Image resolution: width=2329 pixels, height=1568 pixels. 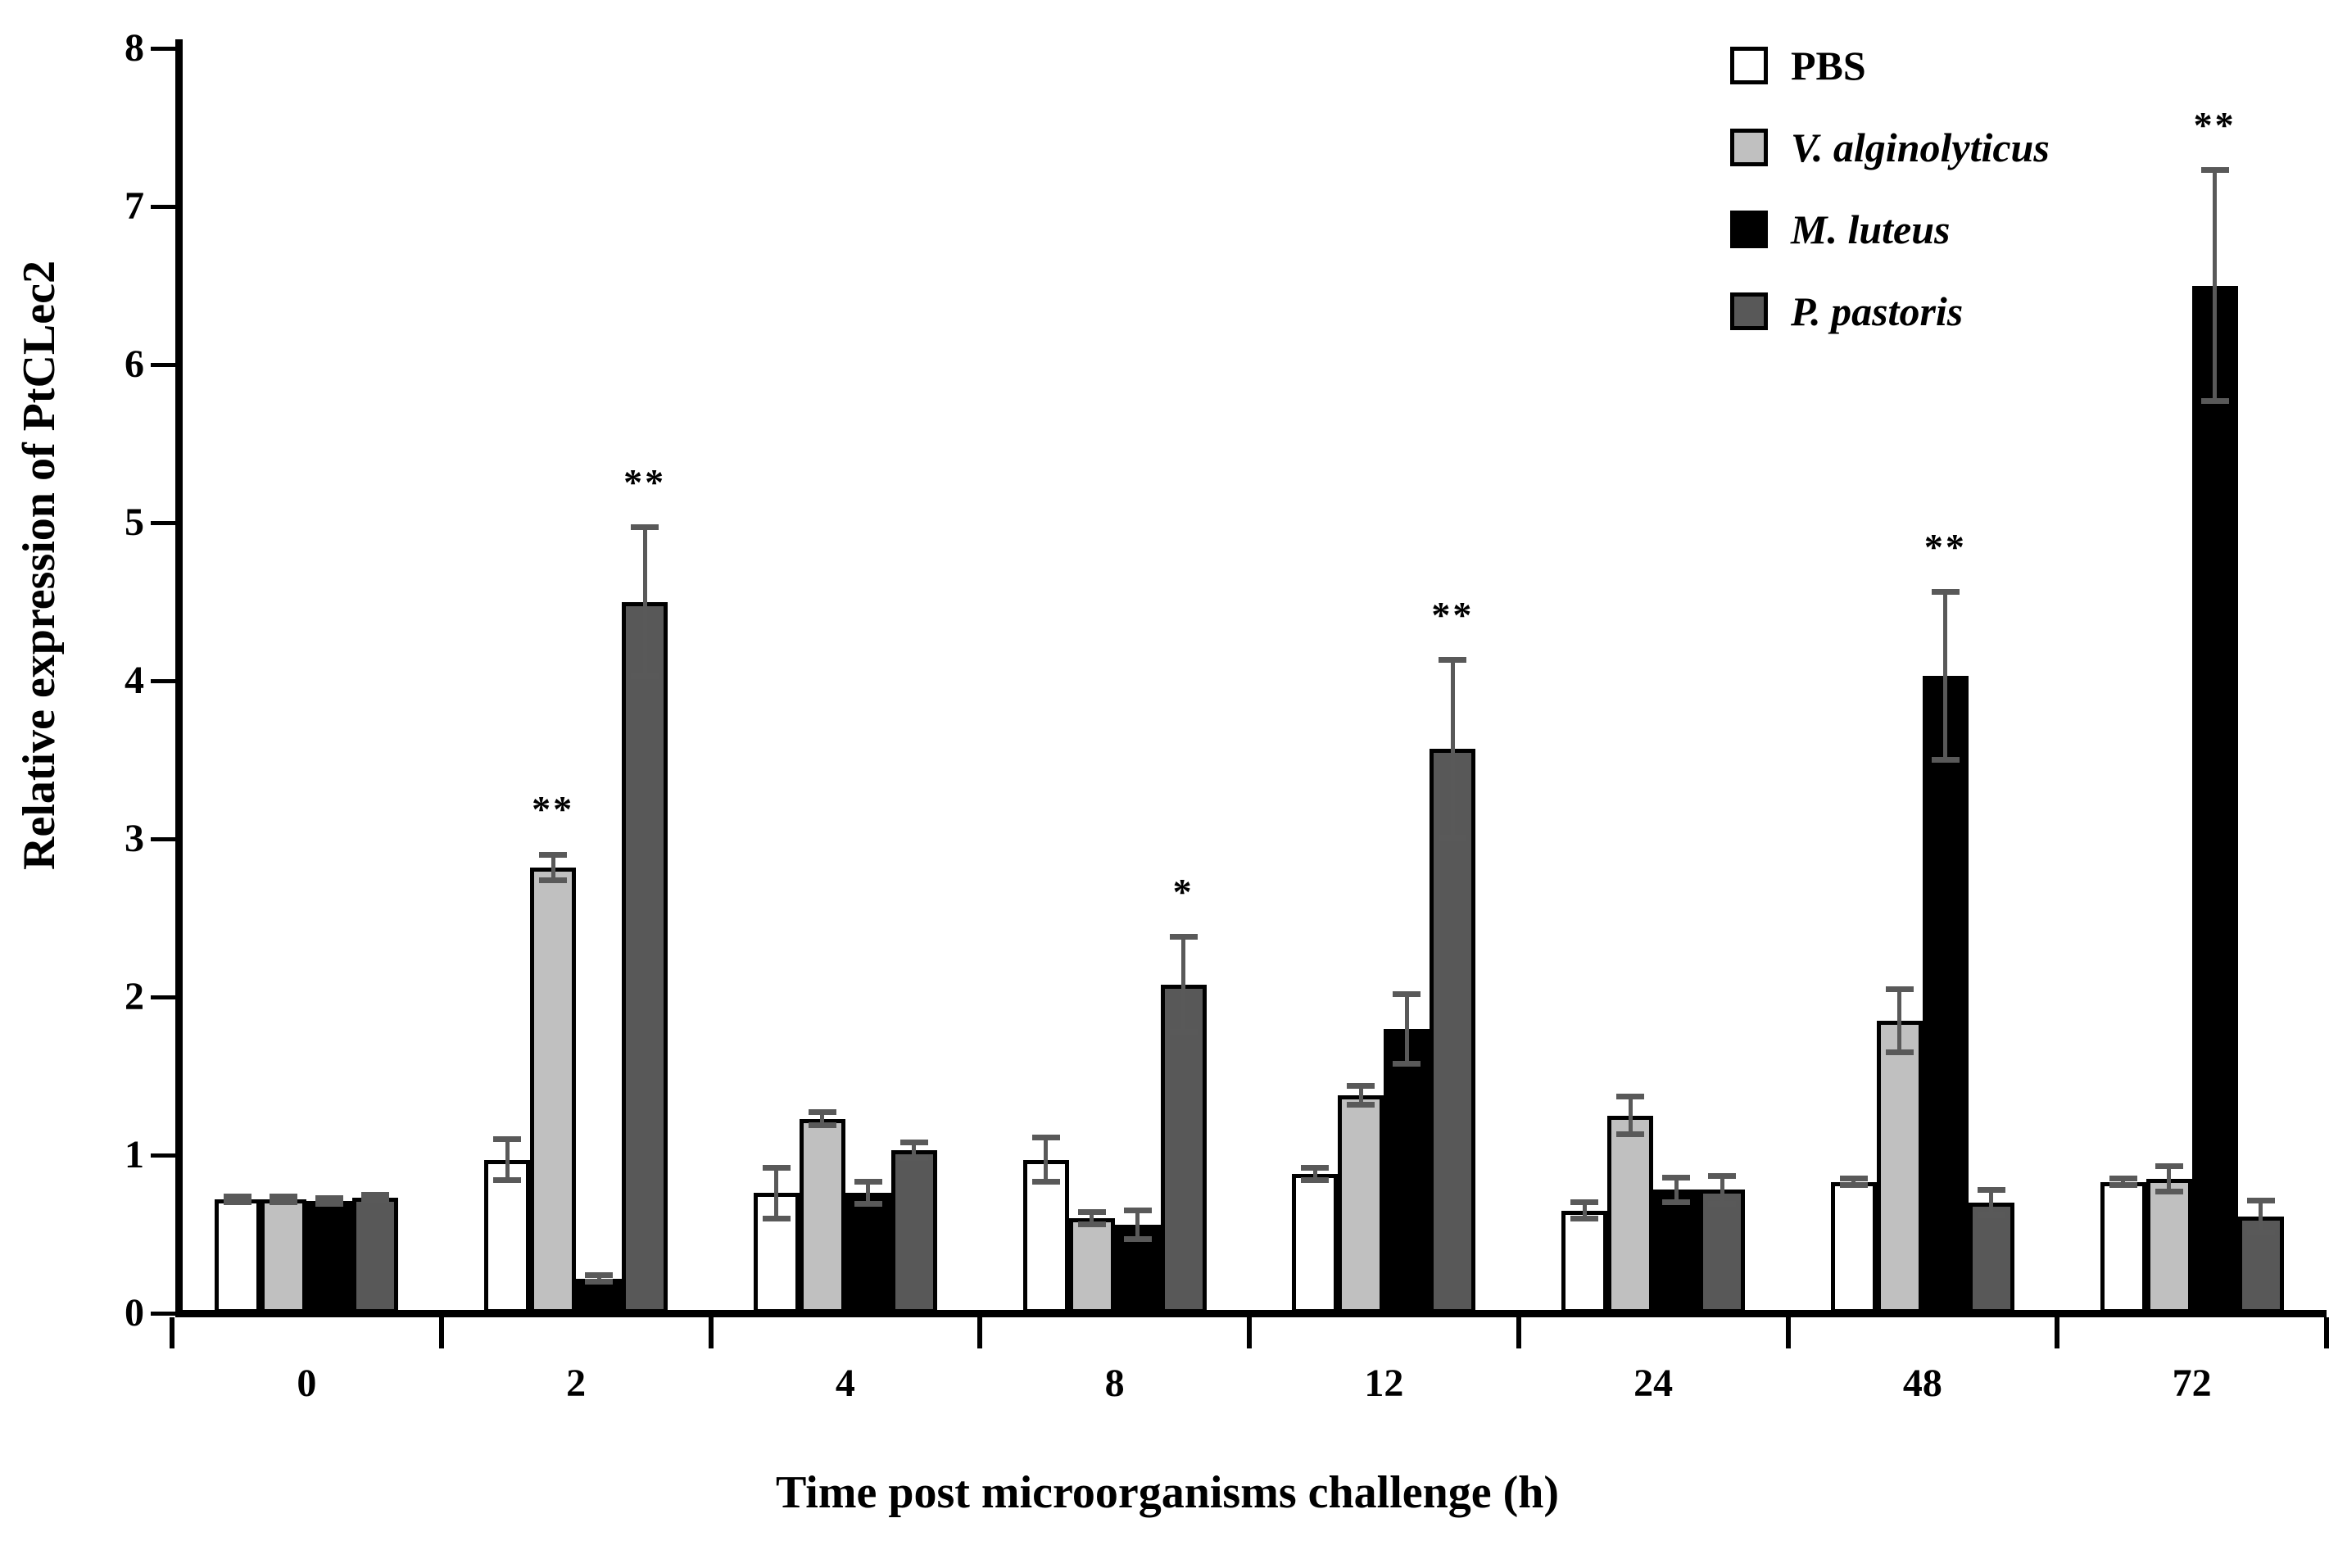 What do you see at coordinates (1114, 1383) in the screenshot?
I see `x-tick-label: 8` at bounding box center [1114, 1383].